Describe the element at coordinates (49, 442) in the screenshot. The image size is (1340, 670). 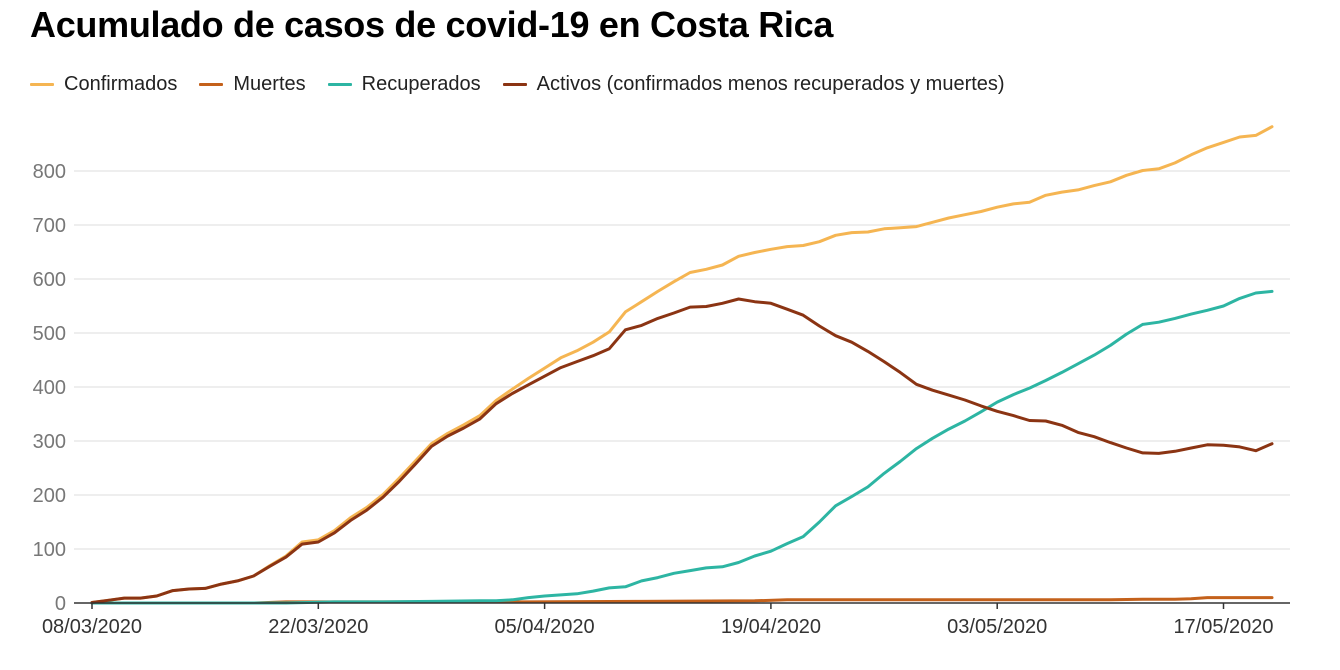
I see `y-tick-label: 300` at that location.